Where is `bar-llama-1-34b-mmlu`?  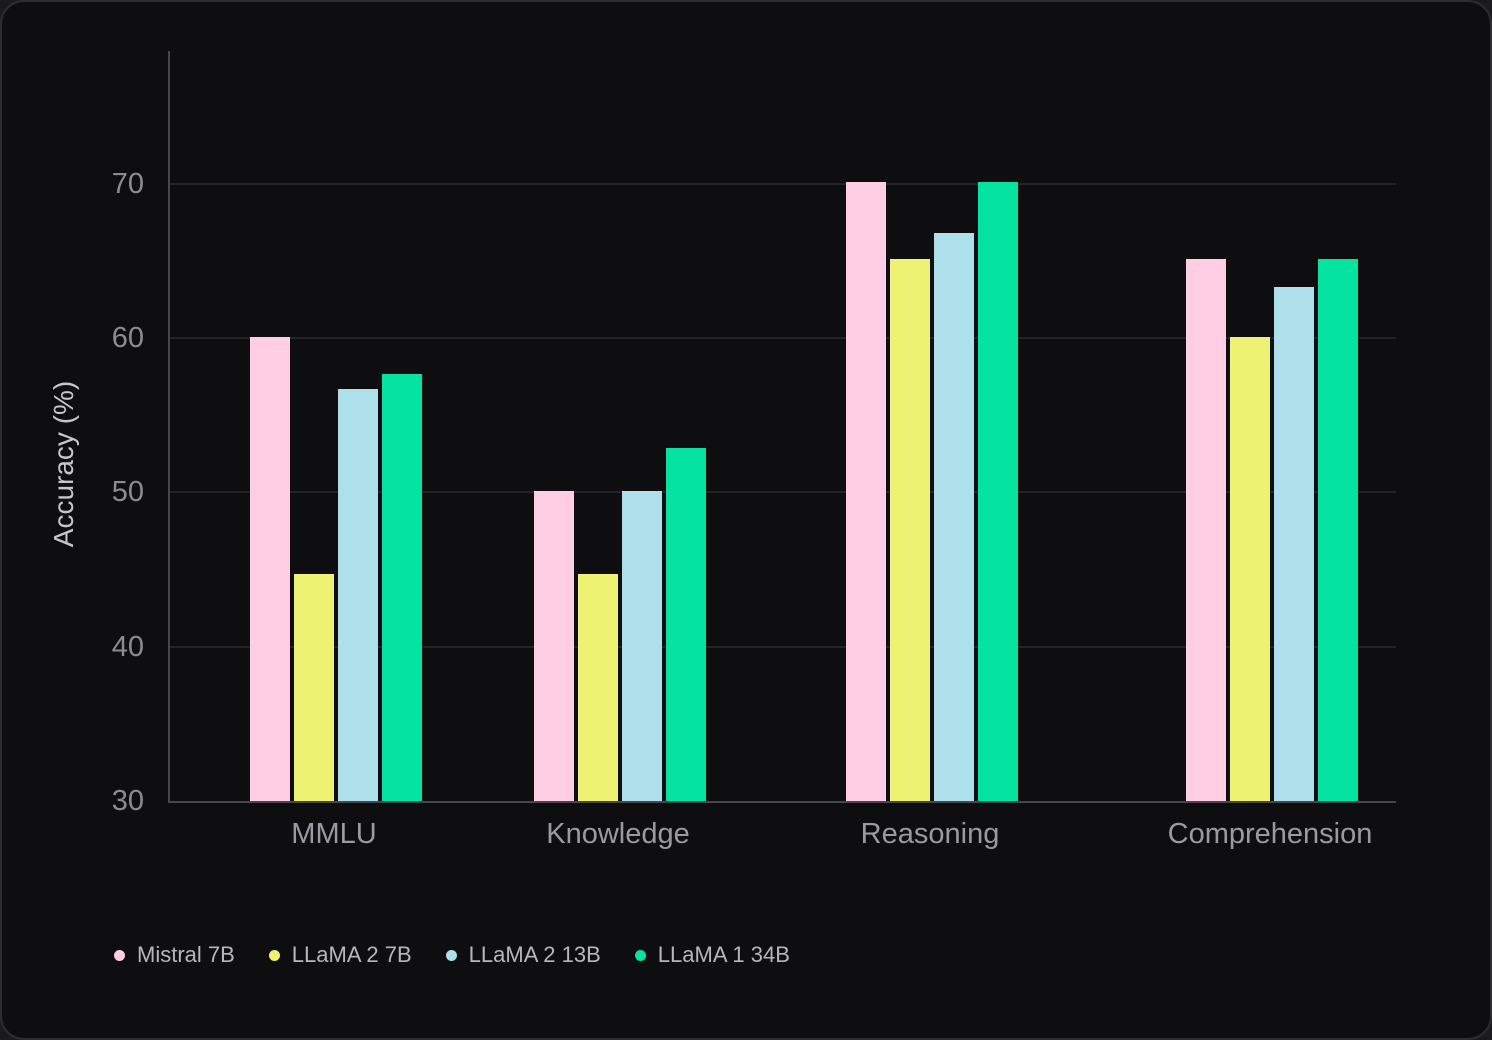 bar-llama-1-34b-mmlu is located at coordinates (402, 587).